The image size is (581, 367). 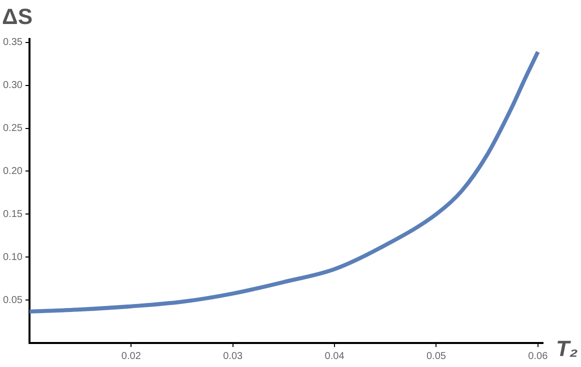 I want to click on y-tick-label: 0.35, so click(x=12, y=42).